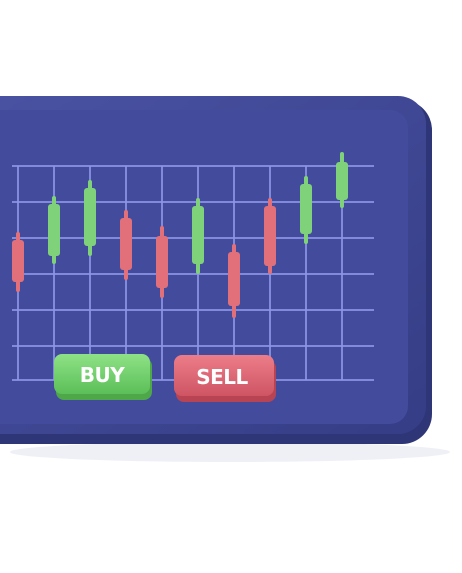 The image size is (462, 573). What do you see at coordinates (230, 452) in the screenshot?
I see `device-shadow` at bounding box center [230, 452].